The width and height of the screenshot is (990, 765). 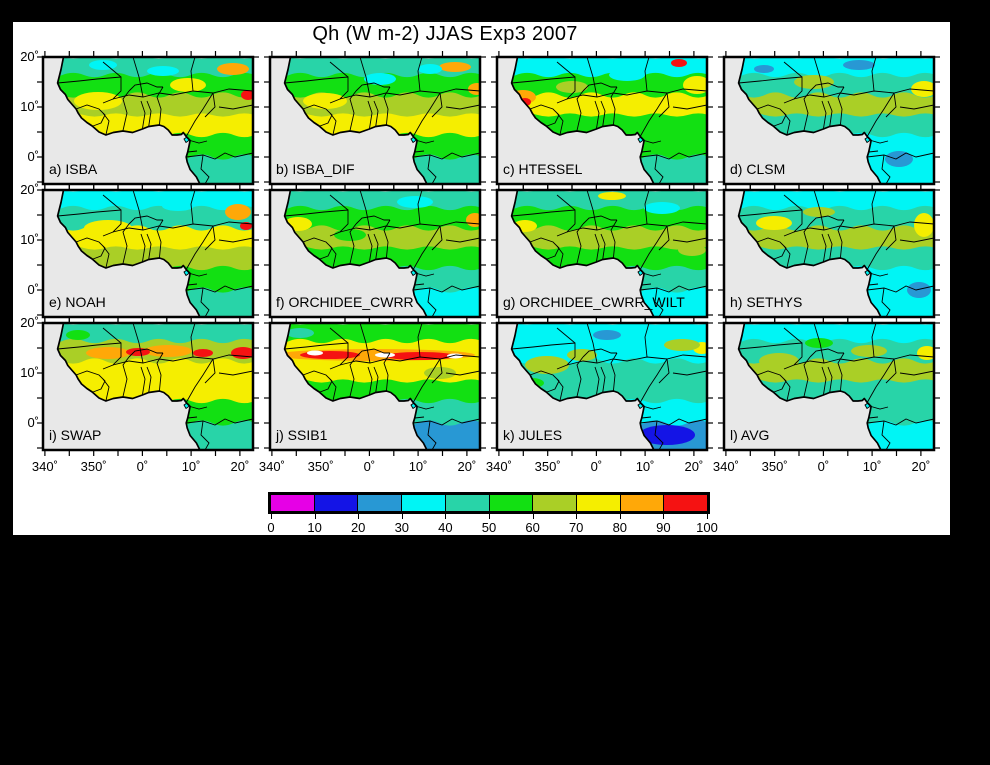 What do you see at coordinates (302, 435) in the screenshot?
I see `panel-label-j: j) SSIB1` at bounding box center [302, 435].